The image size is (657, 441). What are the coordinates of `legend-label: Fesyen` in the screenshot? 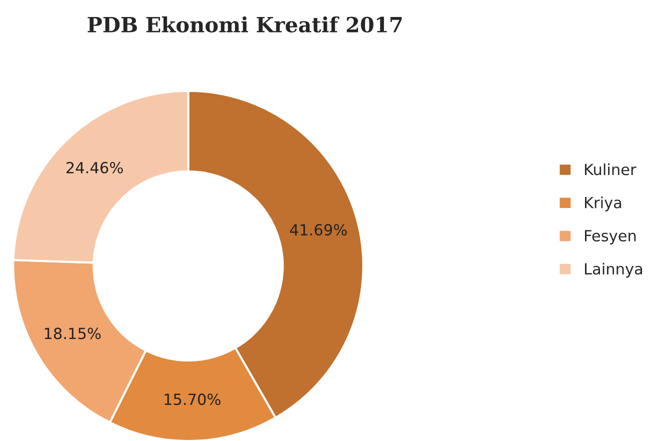 It's located at (610, 237).